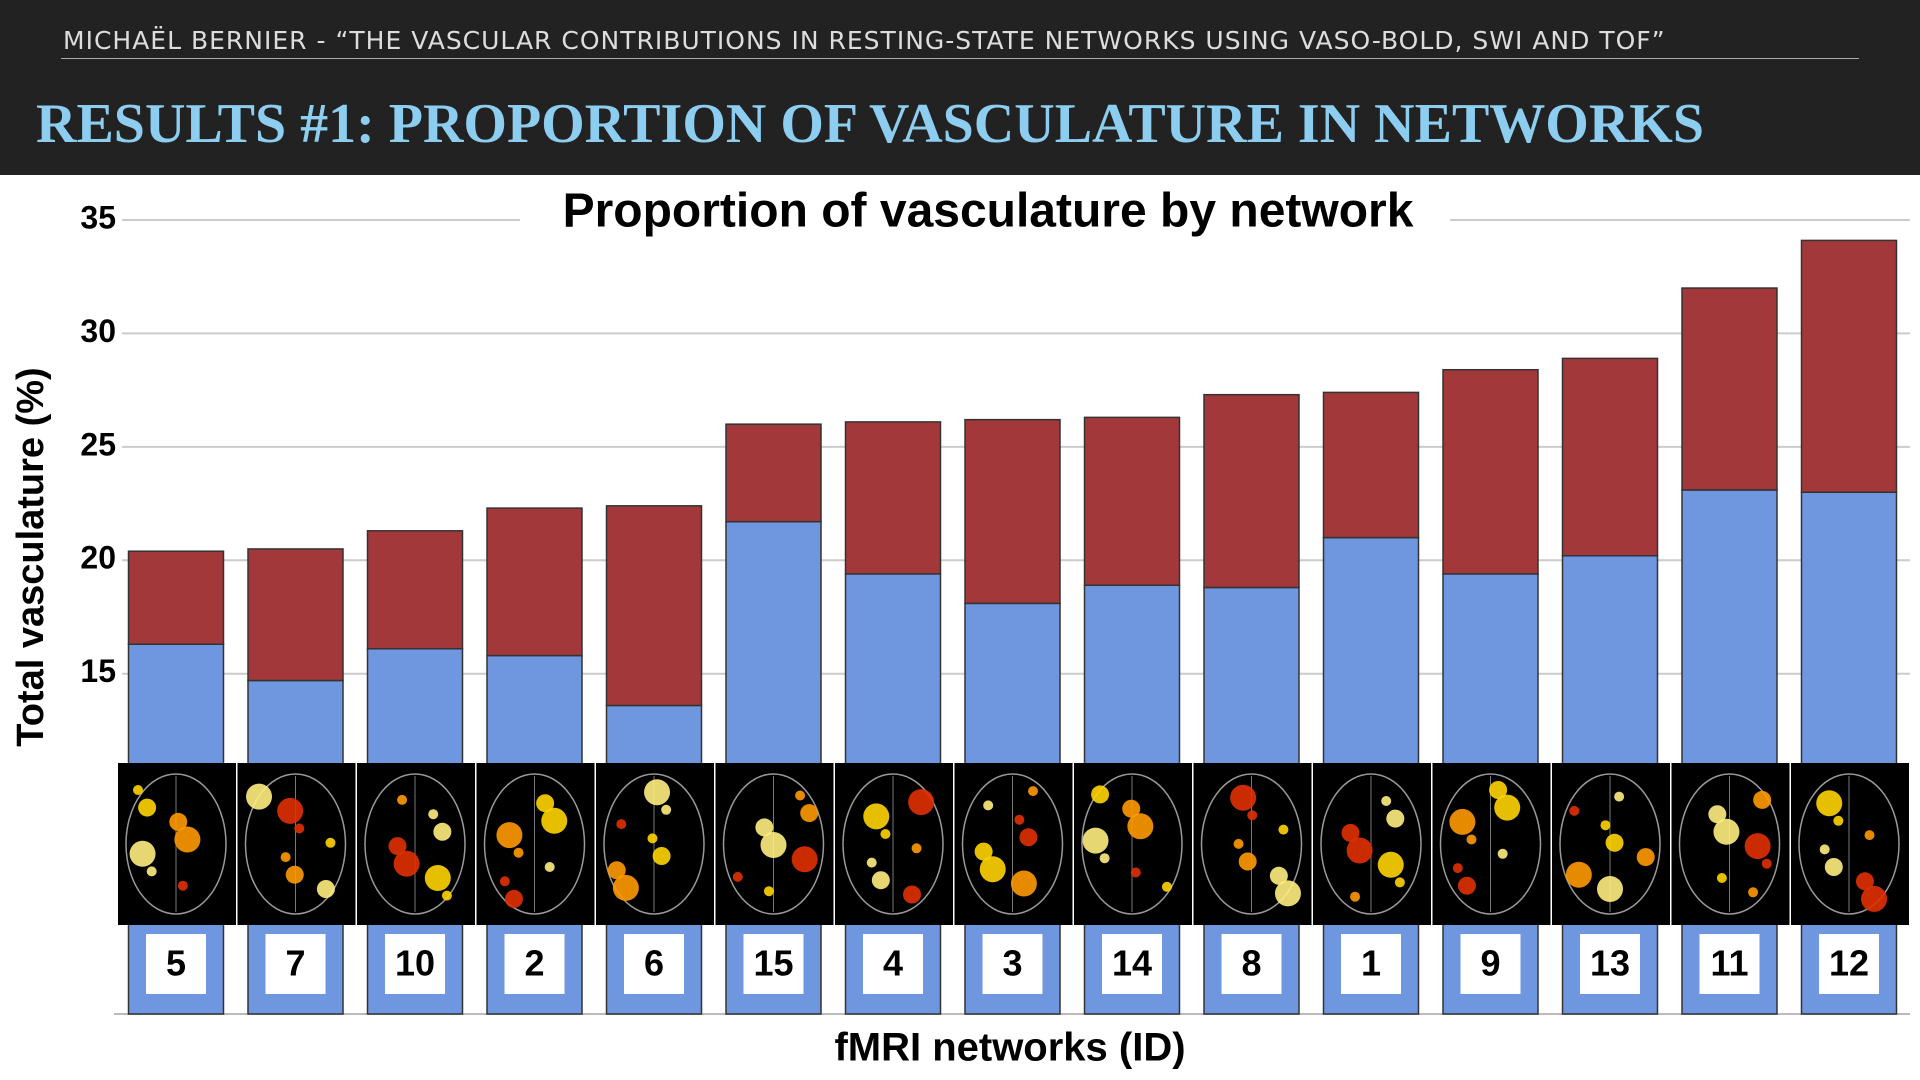  I want to click on x-tick-label: 2, so click(534, 963).